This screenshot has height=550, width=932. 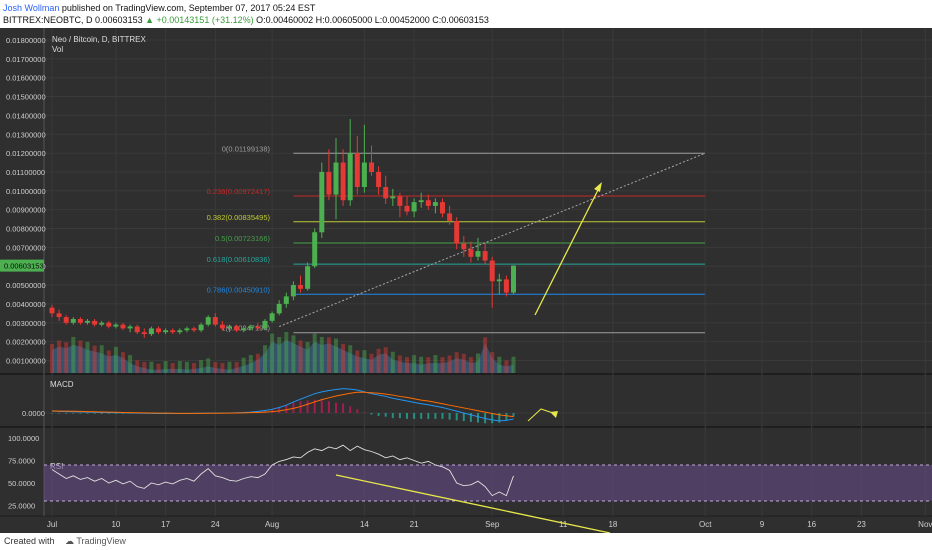 I want to click on last-price-label: 0.00603153, so click(x=24, y=266).